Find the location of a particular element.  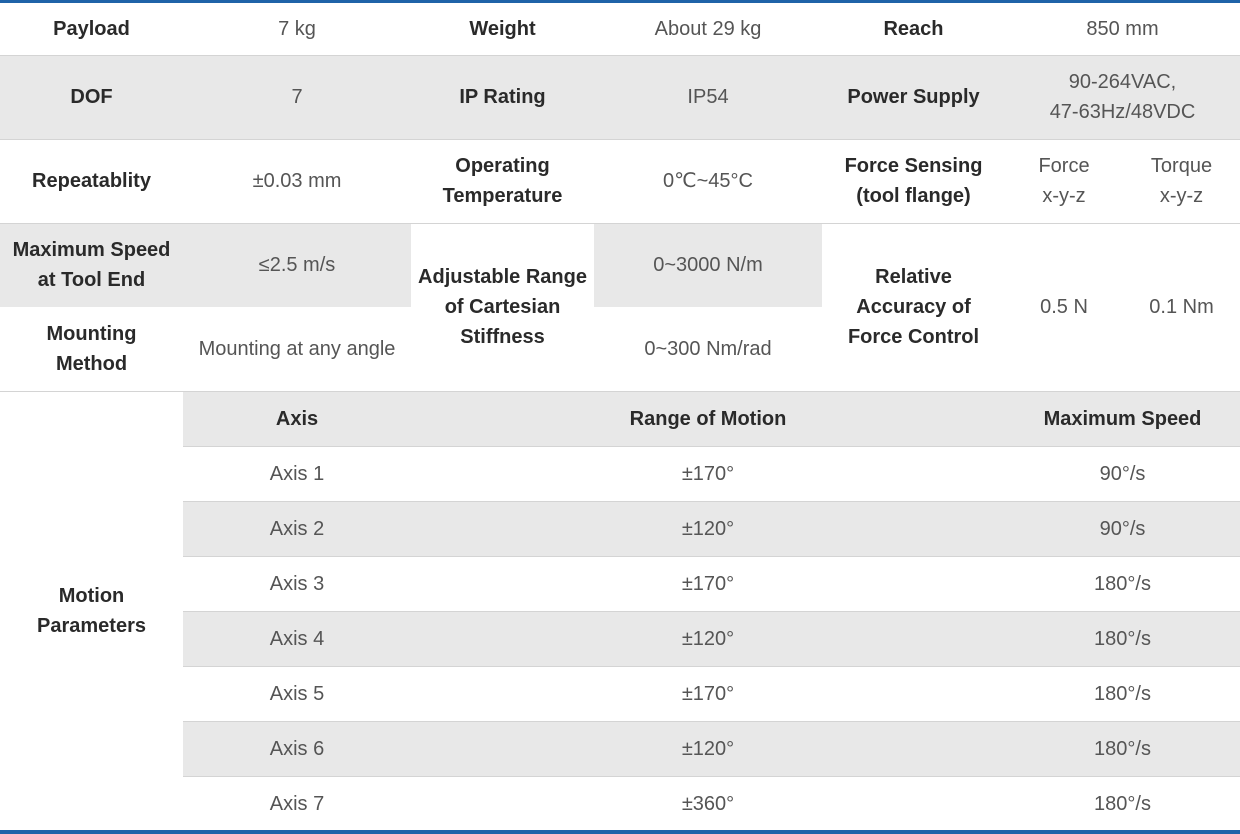

axis-range: ±360° is located at coordinates (708, 803).